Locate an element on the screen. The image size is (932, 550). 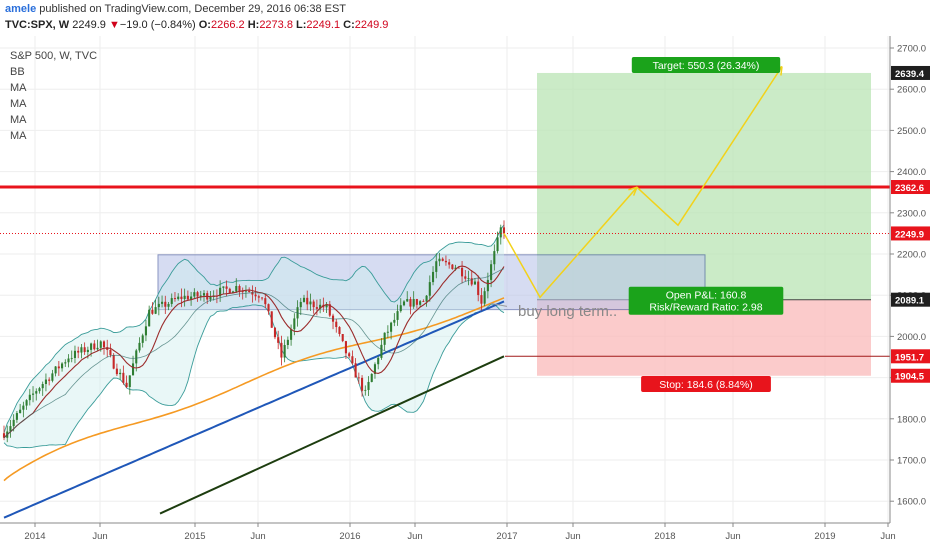
legend-ma-3: MA is located at coordinates (18, 120).